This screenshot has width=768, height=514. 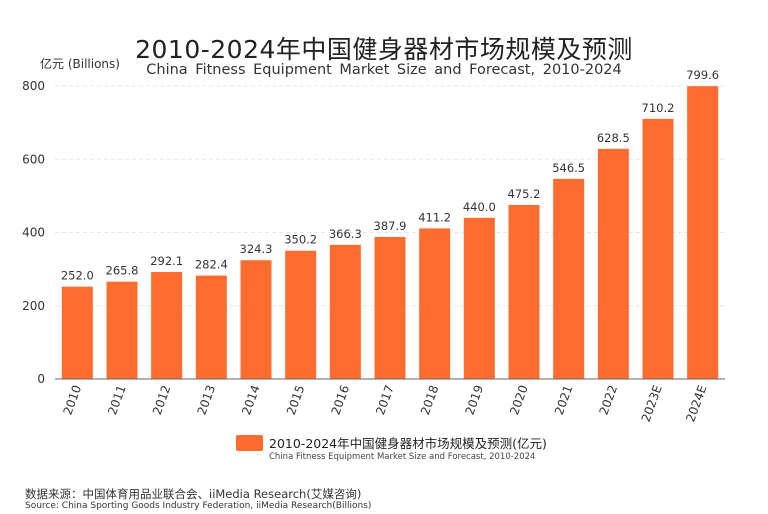 I want to click on x-tick-label: 2017, so click(x=385, y=399).